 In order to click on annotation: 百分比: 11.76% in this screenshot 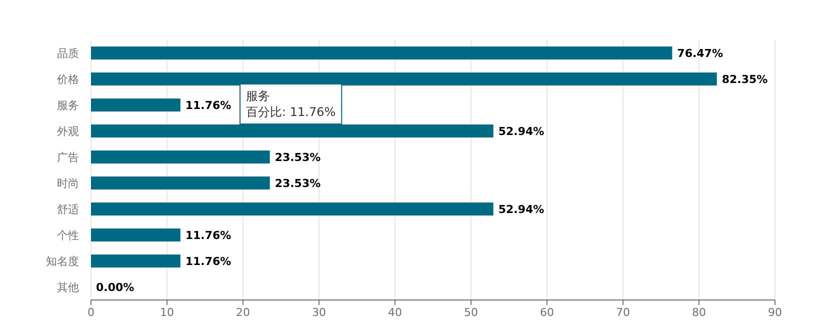, I will do `click(291, 112)`.